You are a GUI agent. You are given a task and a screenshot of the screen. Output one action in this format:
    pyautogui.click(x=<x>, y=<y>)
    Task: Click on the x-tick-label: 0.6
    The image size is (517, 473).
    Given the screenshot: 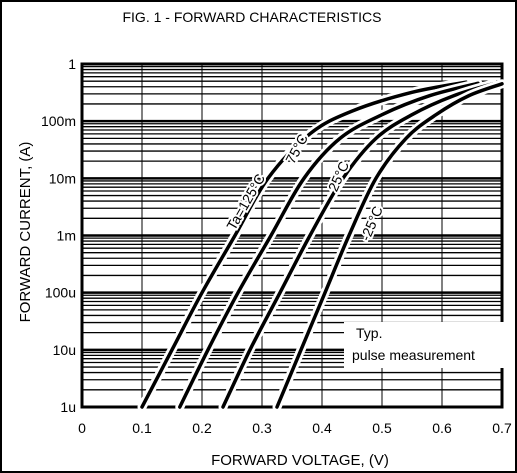 What is the action you would take?
    pyautogui.click(x=442, y=428)
    